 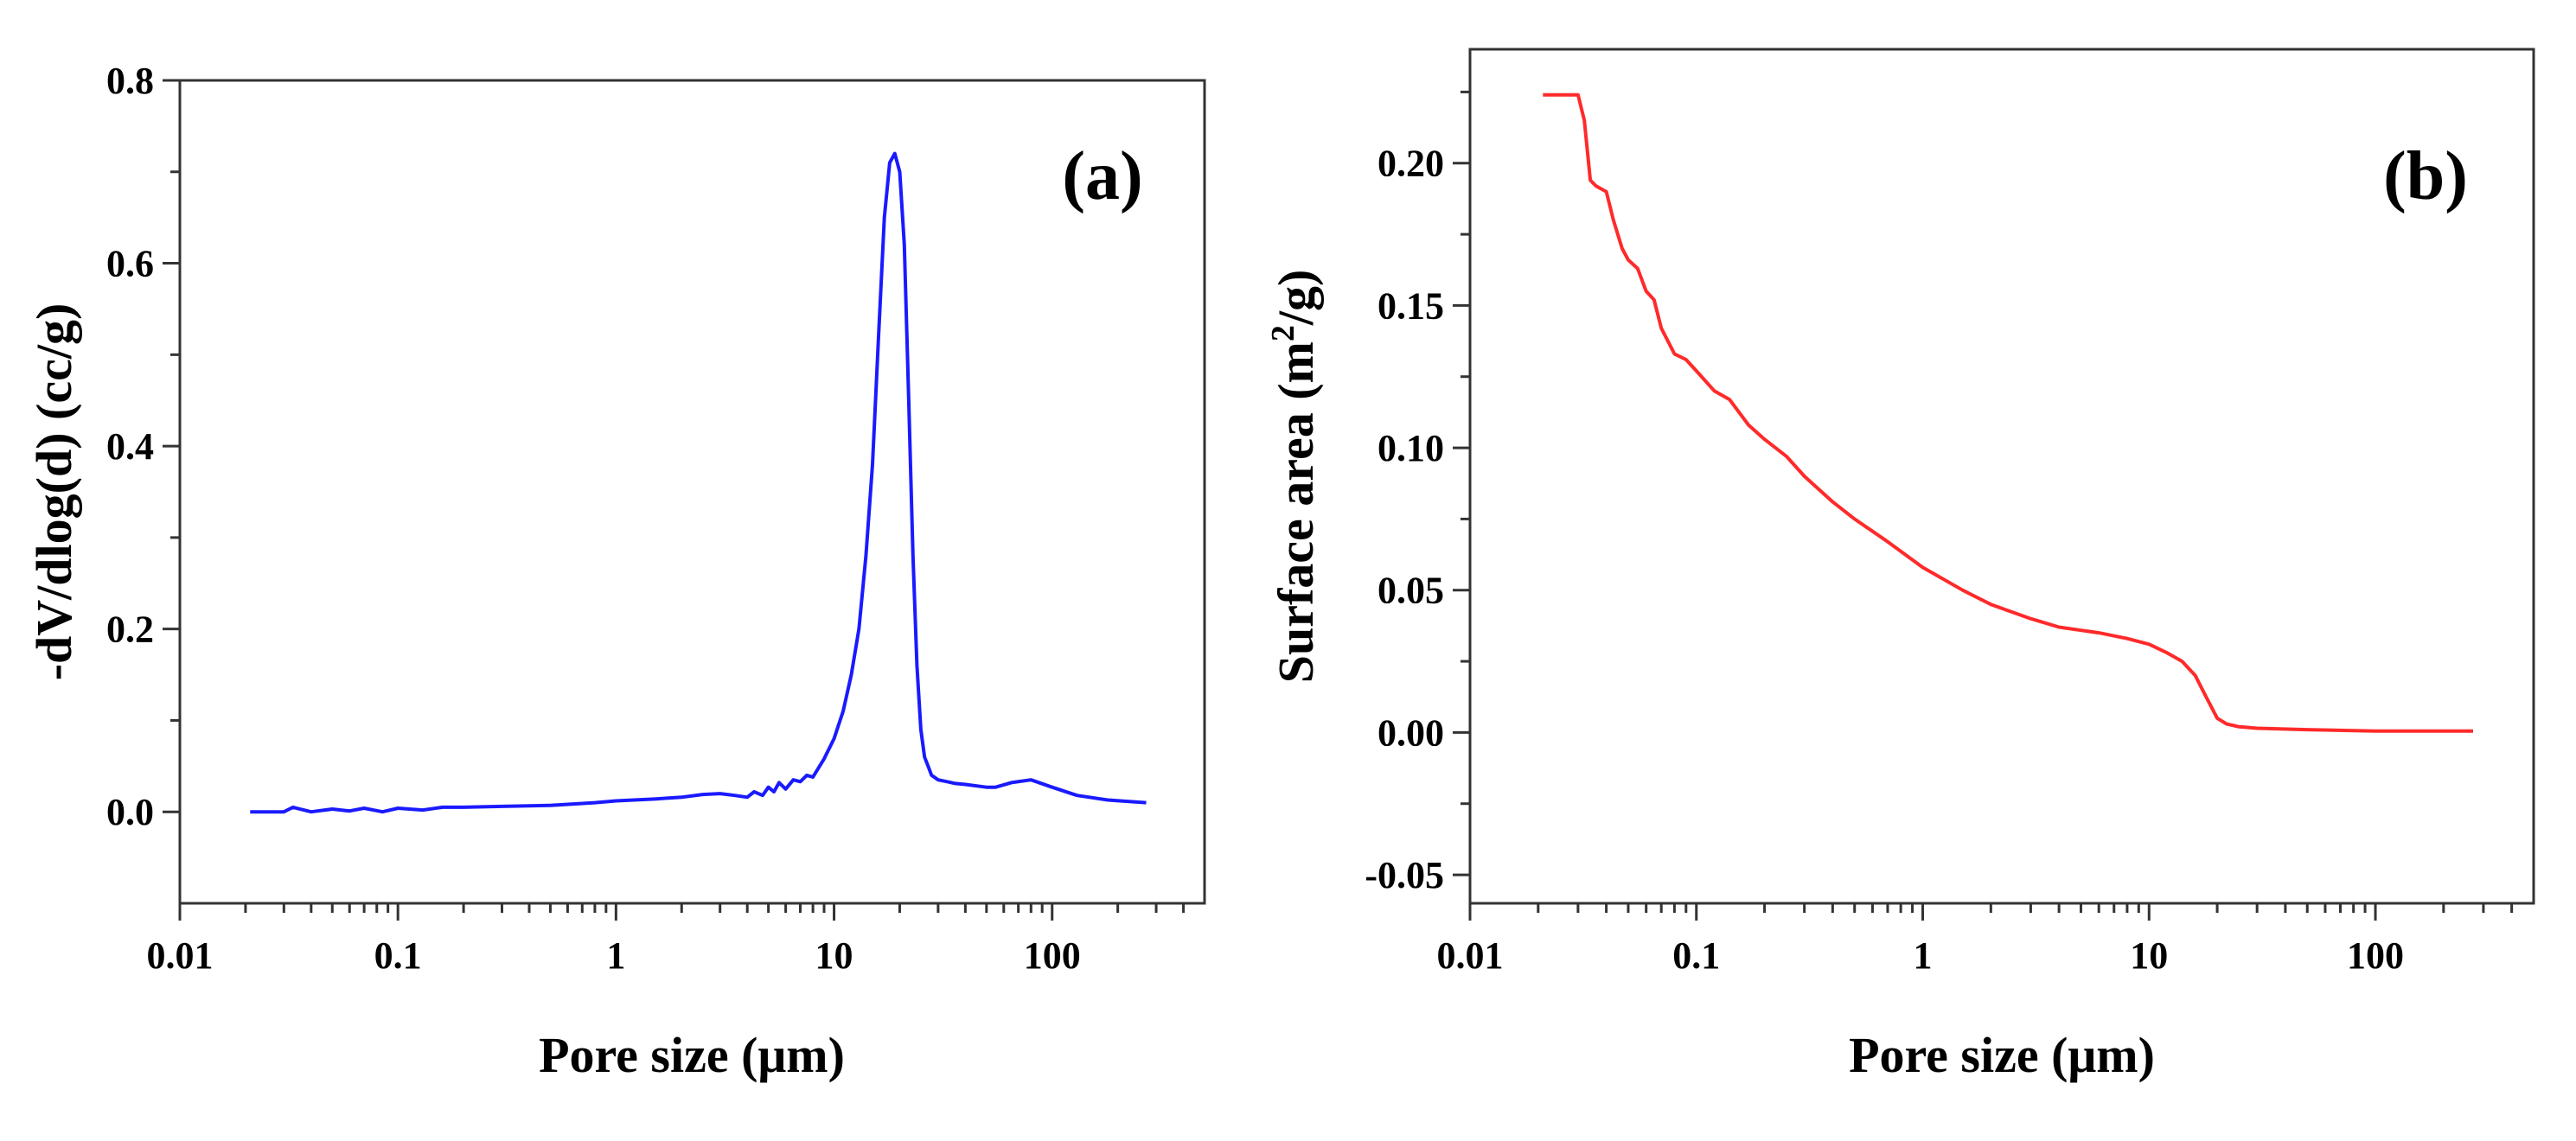 What do you see at coordinates (1410, 591) in the screenshot?
I see `panel-b-y-tick-label: 0.05` at bounding box center [1410, 591].